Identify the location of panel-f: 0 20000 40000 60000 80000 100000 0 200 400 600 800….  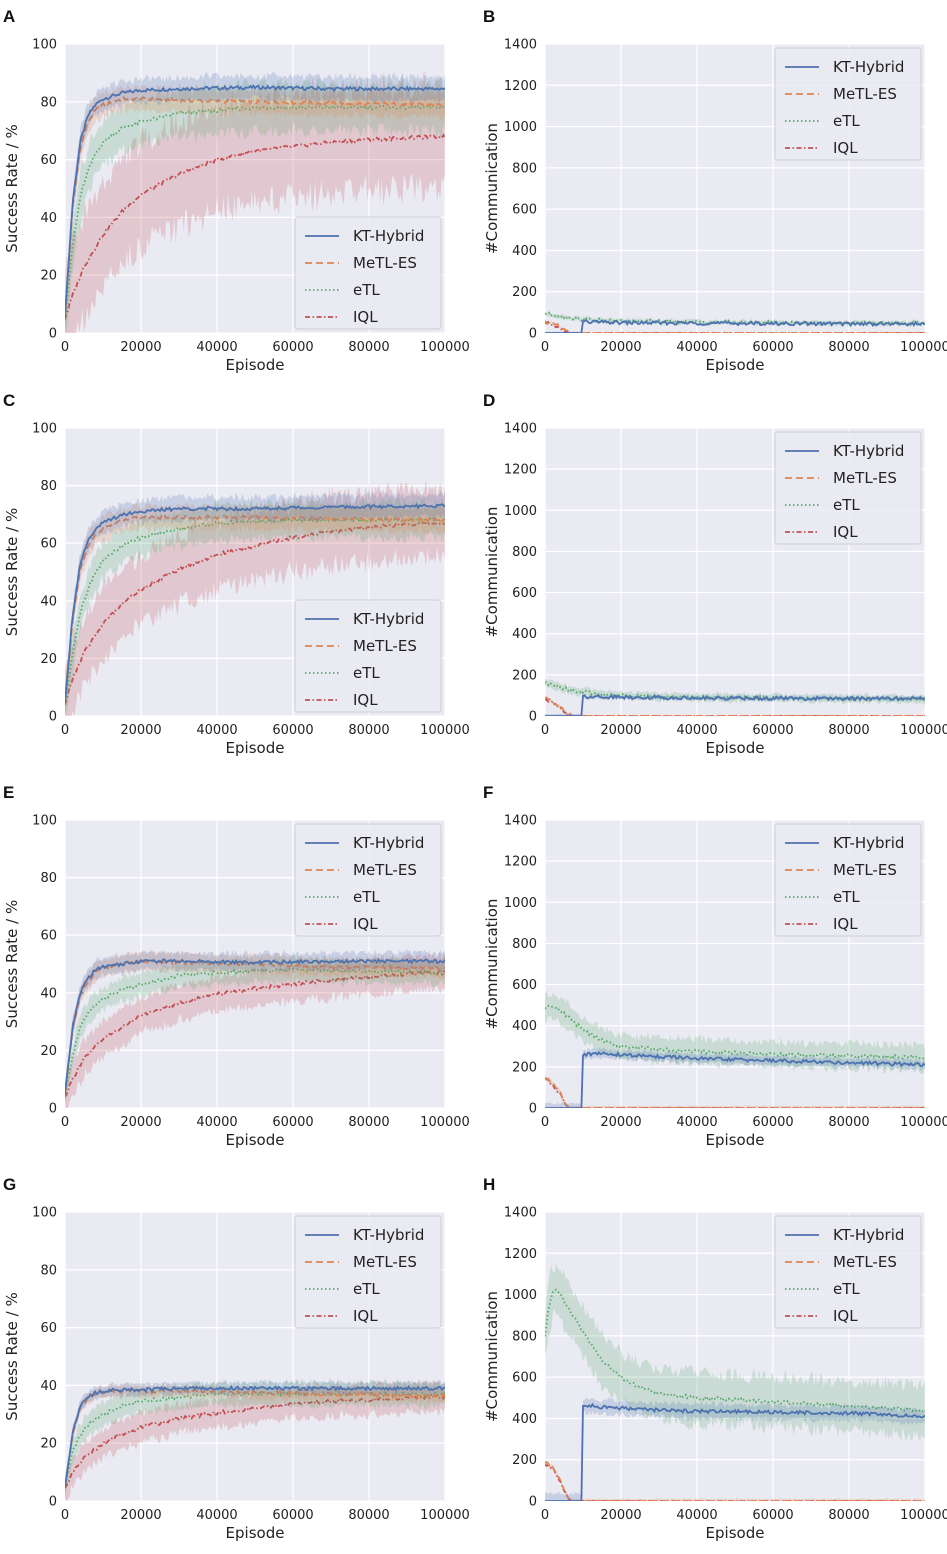
(715, 966).